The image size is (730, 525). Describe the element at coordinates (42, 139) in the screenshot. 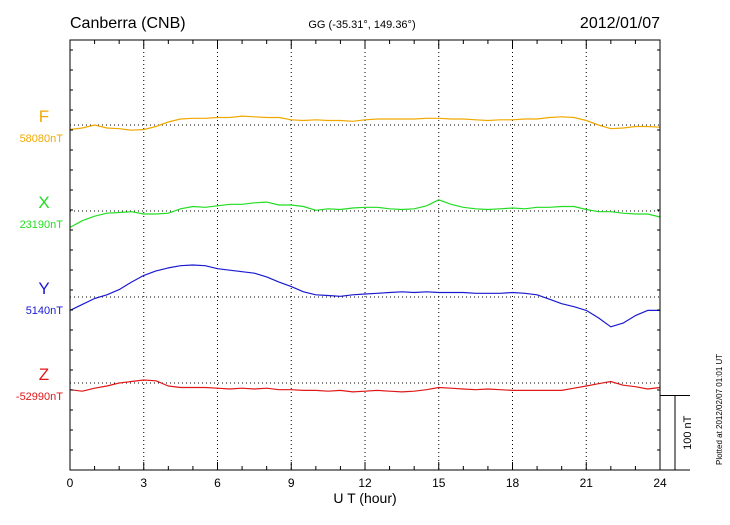

I see `series-baseline-label-f: 58080nT` at that location.